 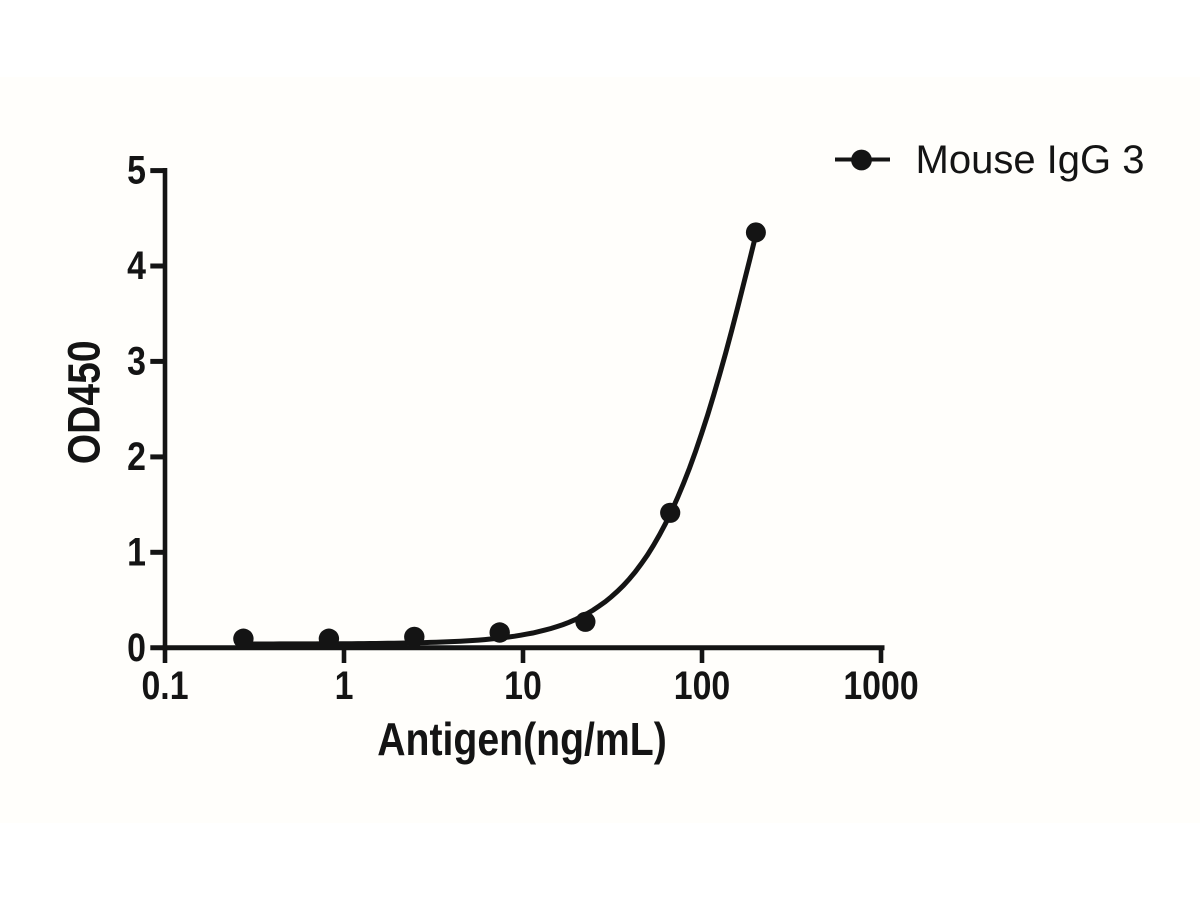 What do you see at coordinates (136, 264) in the screenshot?
I see `svg-text: 4` at bounding box center [136, 264].